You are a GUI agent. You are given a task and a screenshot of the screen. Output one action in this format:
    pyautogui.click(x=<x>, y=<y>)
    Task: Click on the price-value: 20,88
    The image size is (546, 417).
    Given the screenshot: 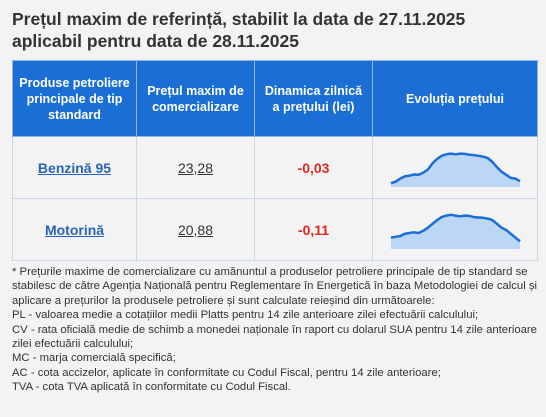 What is the action you would take?
    pyautogui.click(x=195, y=229)
    